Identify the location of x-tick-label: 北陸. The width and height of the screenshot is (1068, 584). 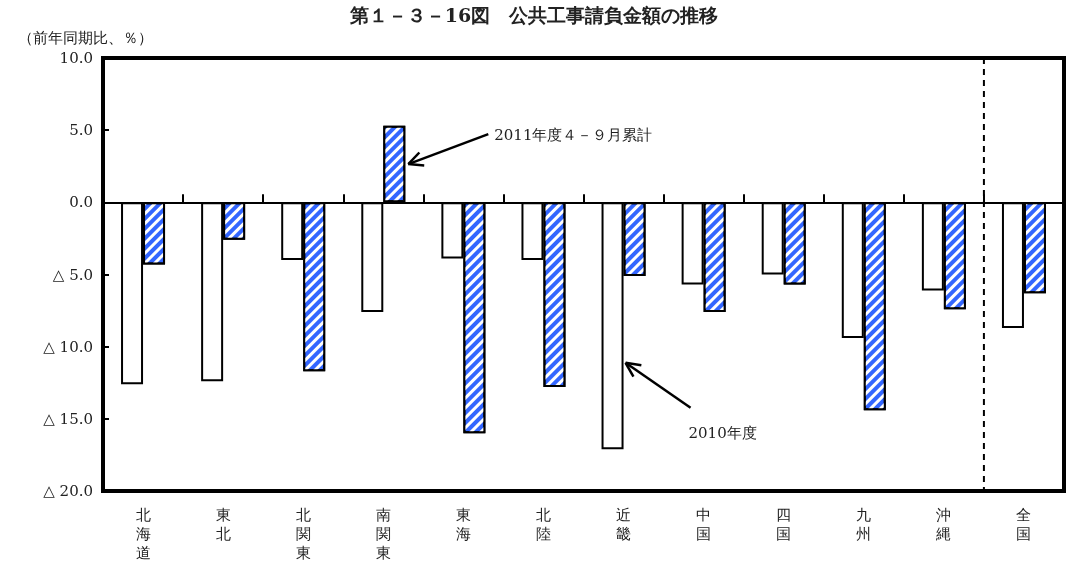
(543, 524).